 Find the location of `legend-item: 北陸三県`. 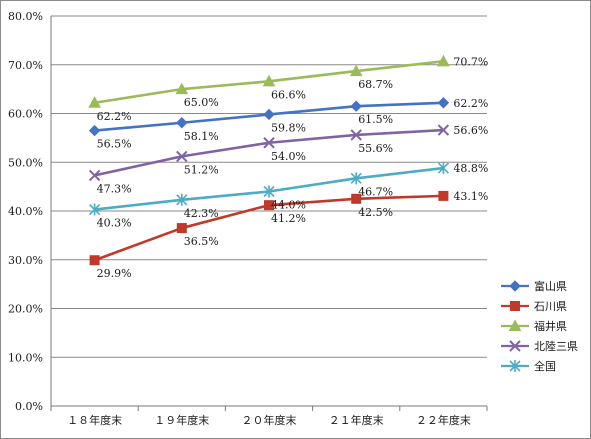

legend-item: 北陸三県 is located at coordinates (539, 346).